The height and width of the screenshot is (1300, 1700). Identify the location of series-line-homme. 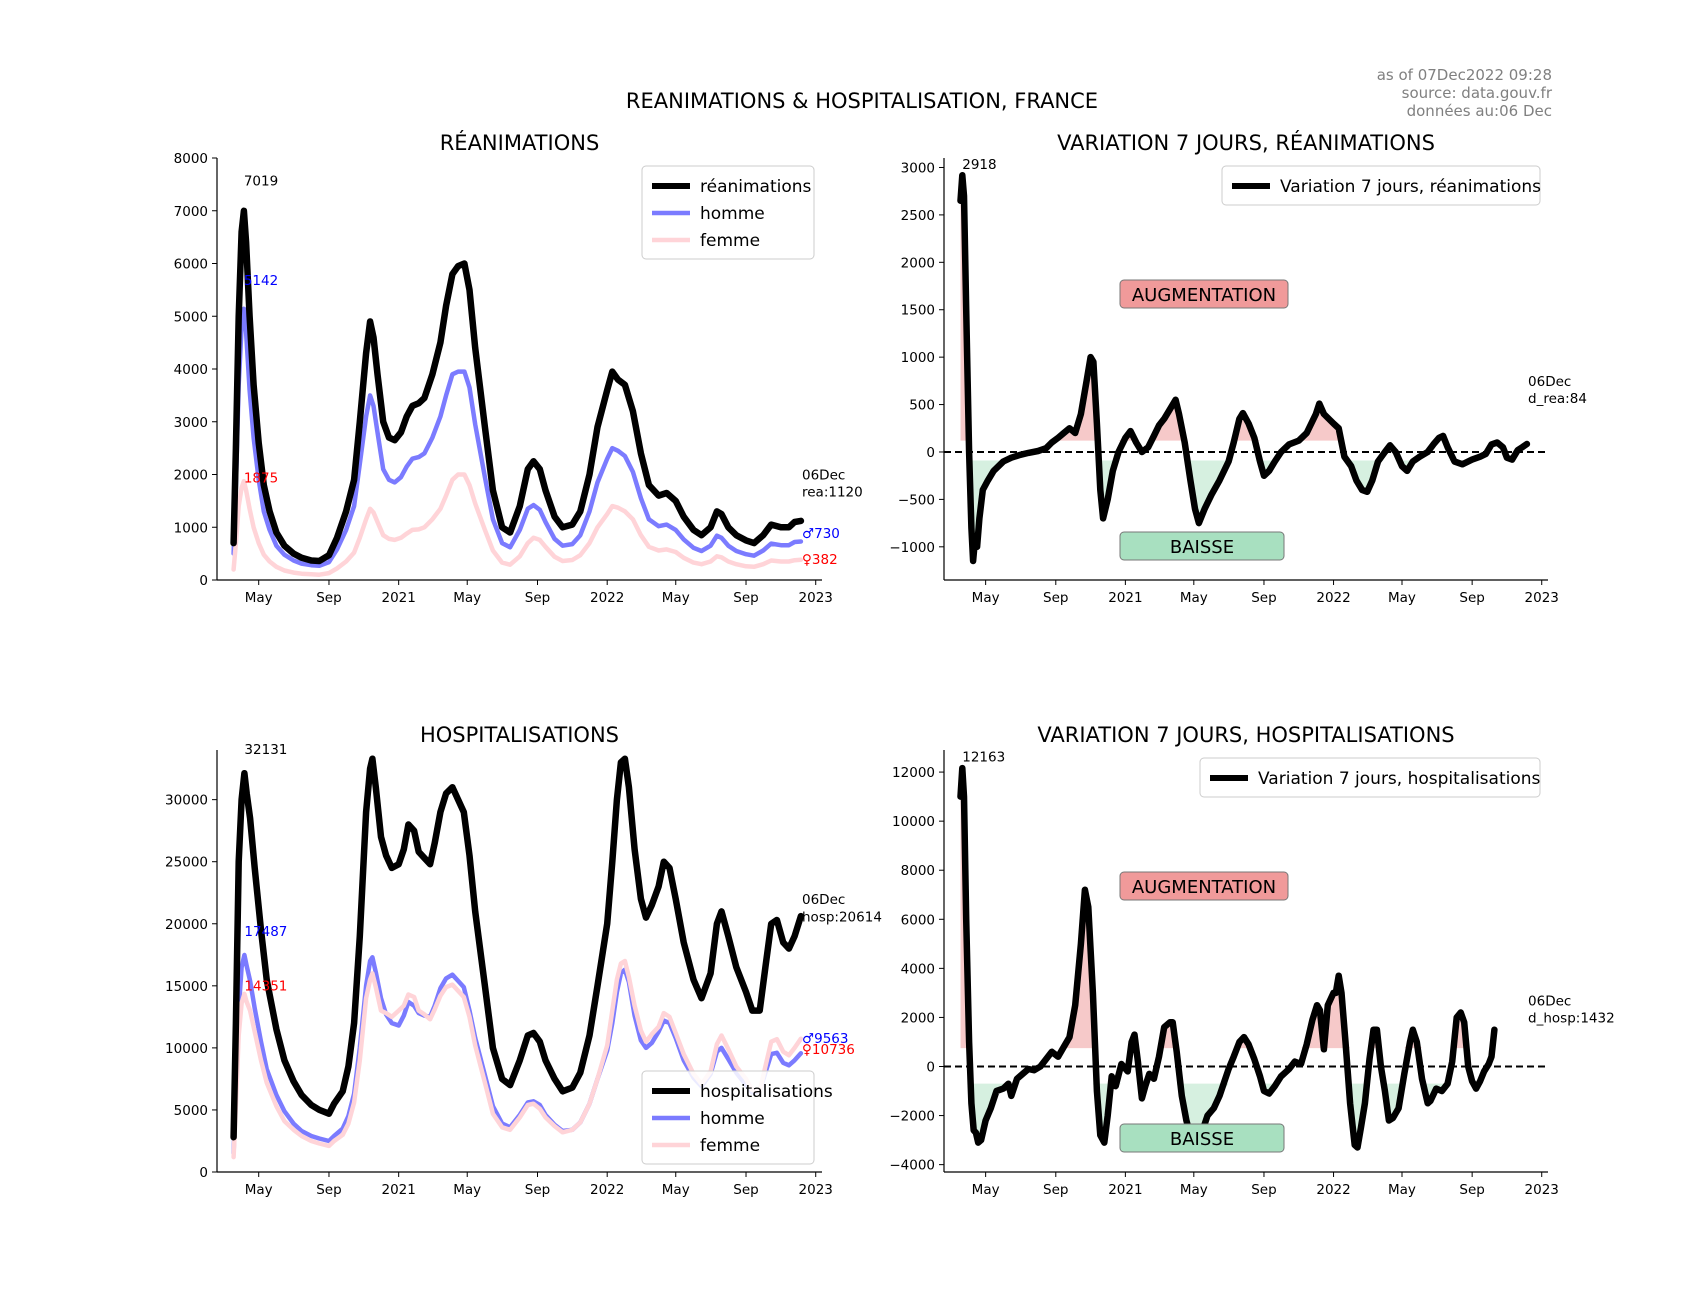
(517, 437).